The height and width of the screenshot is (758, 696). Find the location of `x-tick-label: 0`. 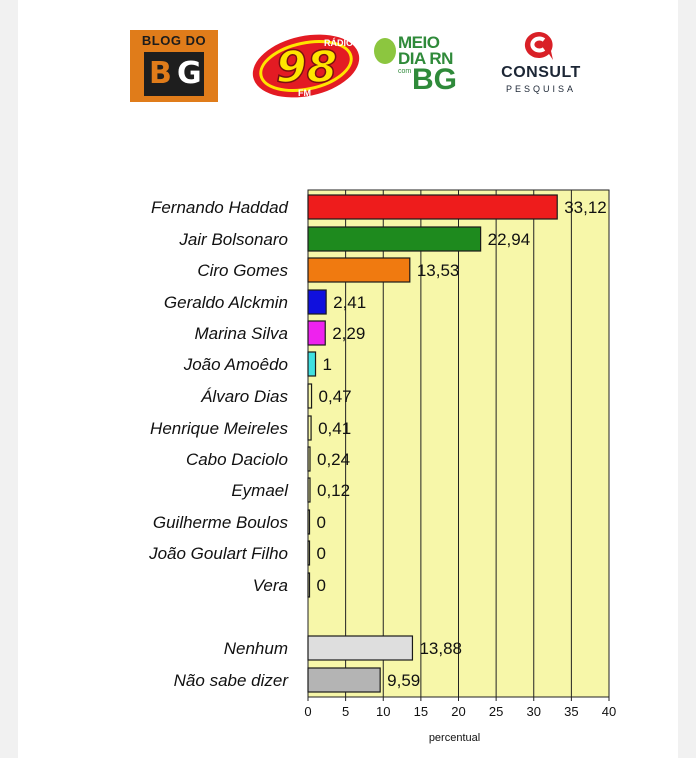

x-tick-label: 0 is located at coordinates (307, 711).